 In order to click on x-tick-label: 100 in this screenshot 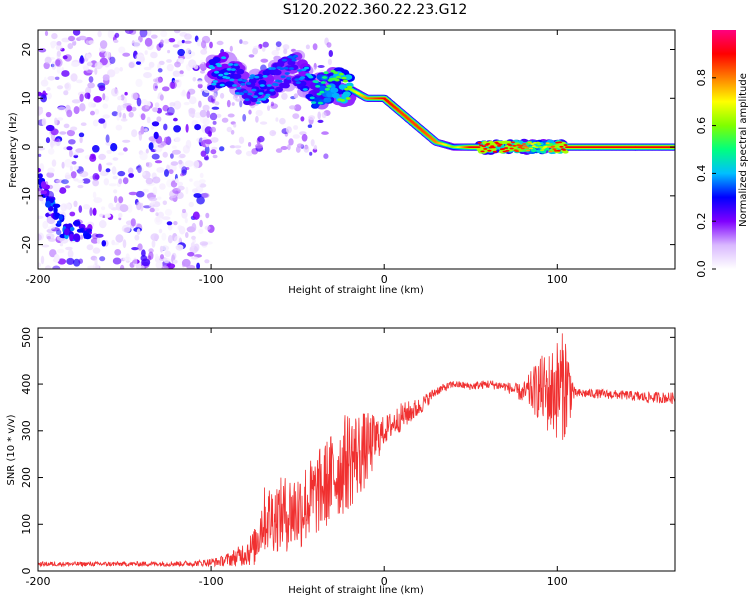, I will do `click(557, 581)`.